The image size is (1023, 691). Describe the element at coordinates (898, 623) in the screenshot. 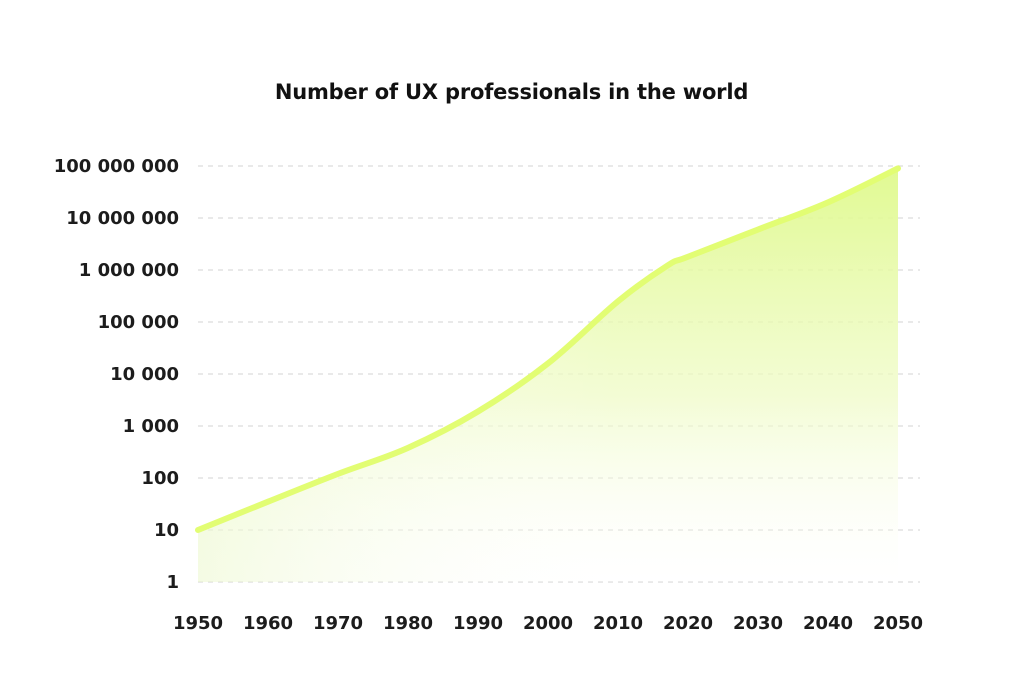

I see `x-tick-label: 2050` at that location.